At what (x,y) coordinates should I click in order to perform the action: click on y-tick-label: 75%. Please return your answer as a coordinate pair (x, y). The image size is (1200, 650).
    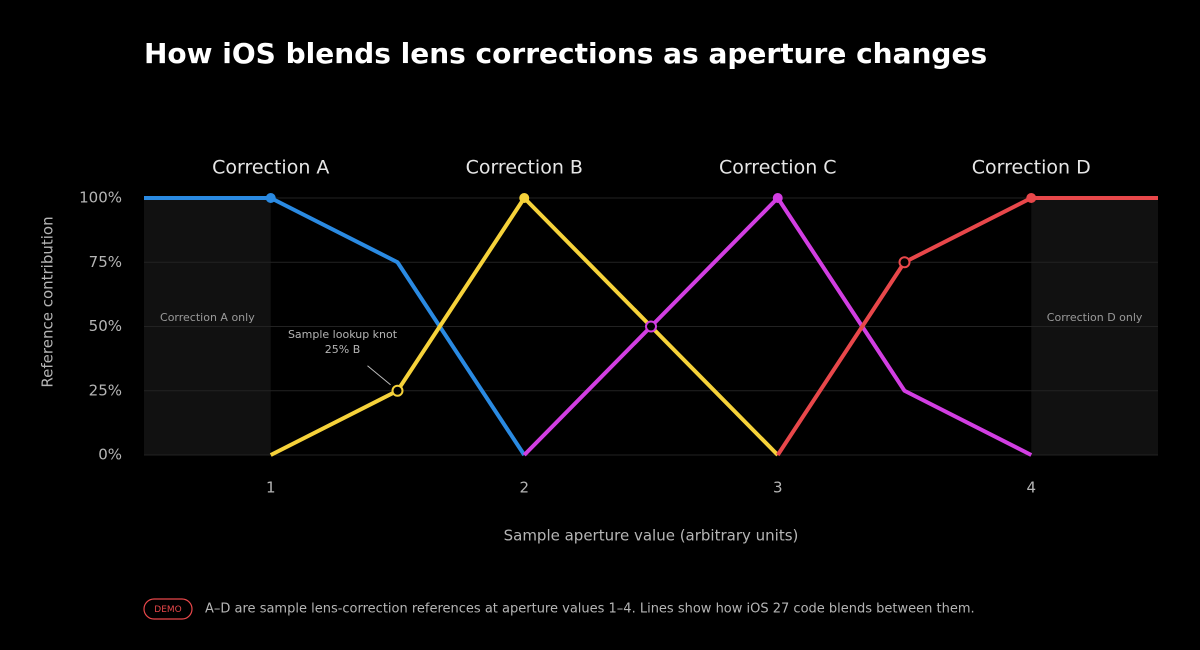
    Looking at the image, I should click on (105, 262).